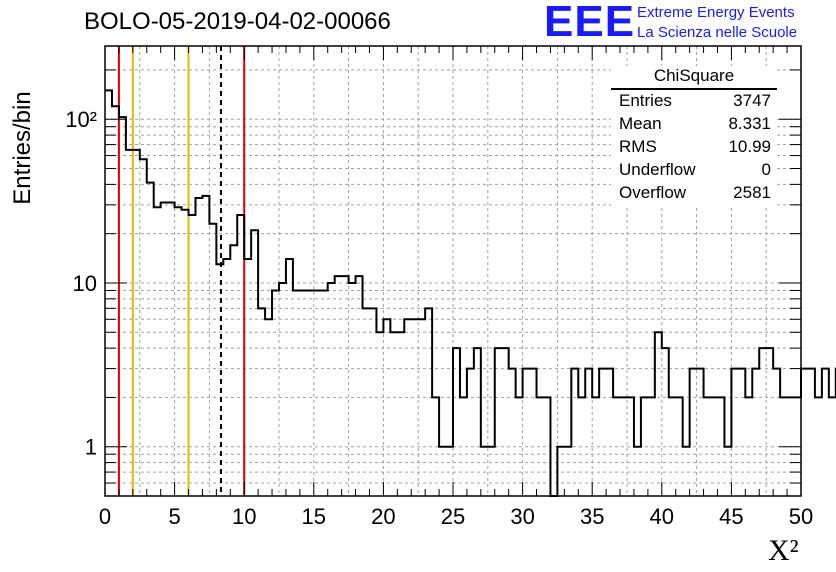 Image resolution: width=836 pixels, height=572 pixels. Describe the element at coordinates (752, 100) in the screenshot. I see `stats-value: 3747` at that location.